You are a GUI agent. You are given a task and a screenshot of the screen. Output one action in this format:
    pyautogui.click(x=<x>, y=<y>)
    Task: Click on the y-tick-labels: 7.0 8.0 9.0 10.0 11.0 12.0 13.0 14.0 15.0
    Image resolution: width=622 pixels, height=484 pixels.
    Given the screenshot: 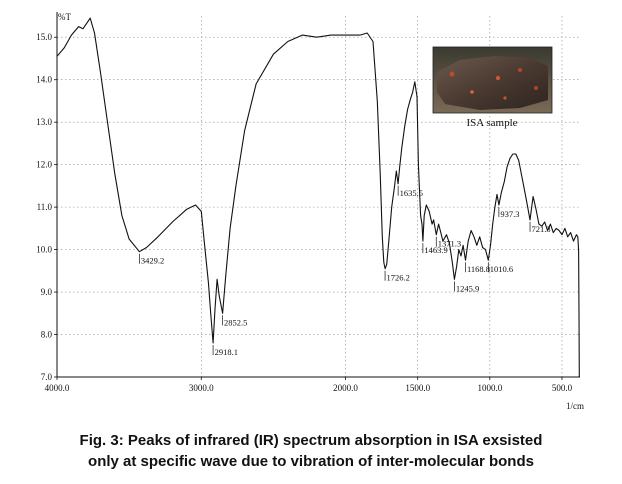 What is the action you would take?
    pyautogui.click(x=46, y=207)
    